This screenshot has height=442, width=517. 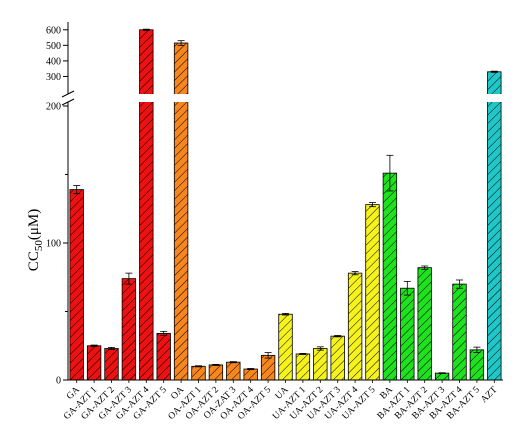 What do you see at coordinates (53, 30) in the screenshot?
I see `y-tick-label: 600` at bounding box center [53, 30].